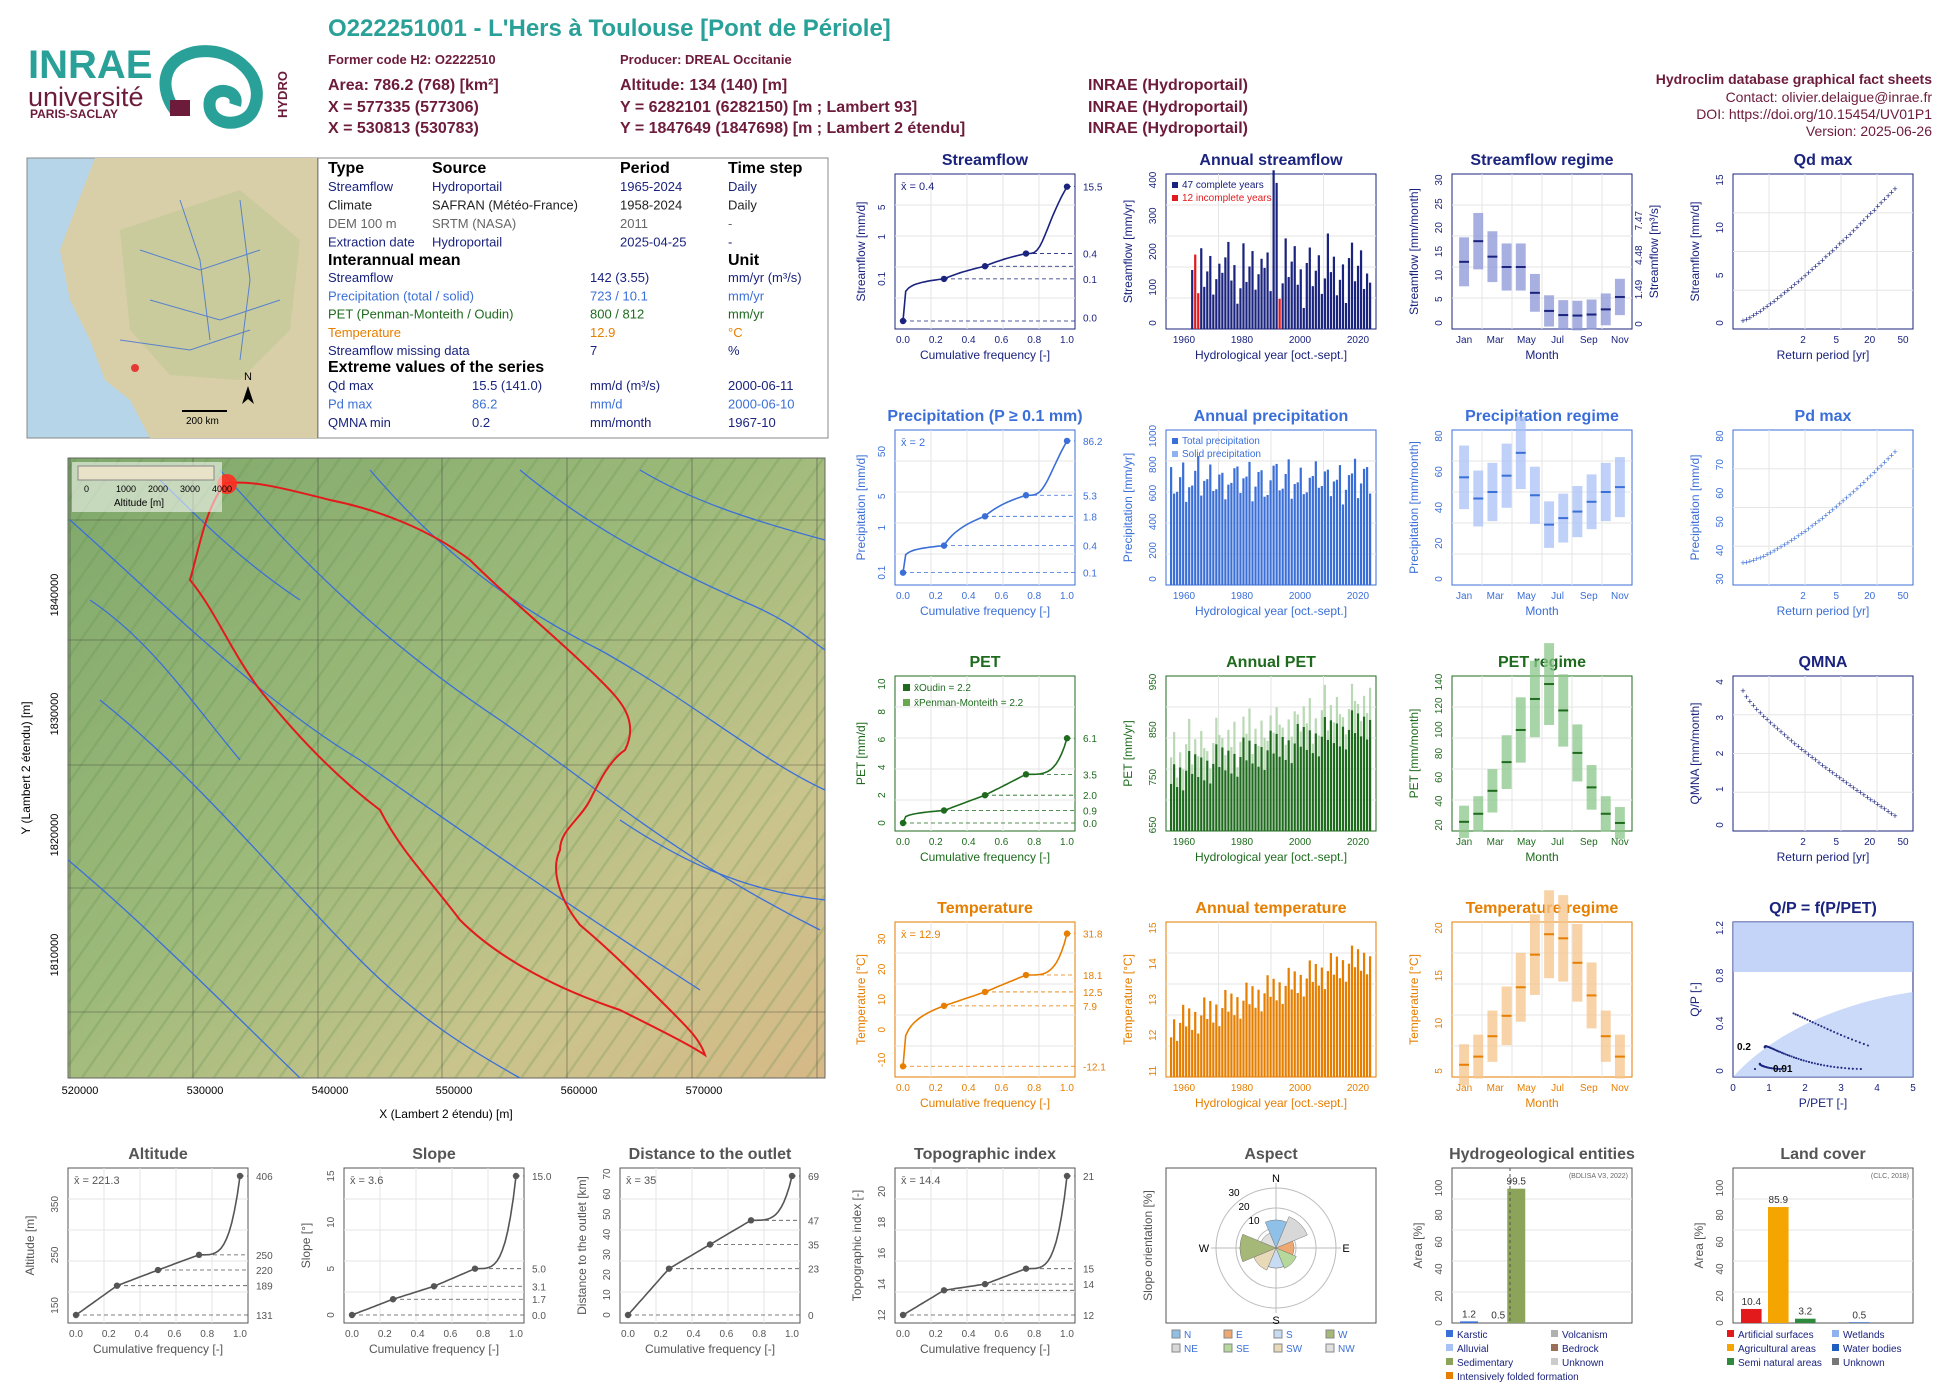  I want to click on bar-value-label: 1.2, so click(1469, 1314).